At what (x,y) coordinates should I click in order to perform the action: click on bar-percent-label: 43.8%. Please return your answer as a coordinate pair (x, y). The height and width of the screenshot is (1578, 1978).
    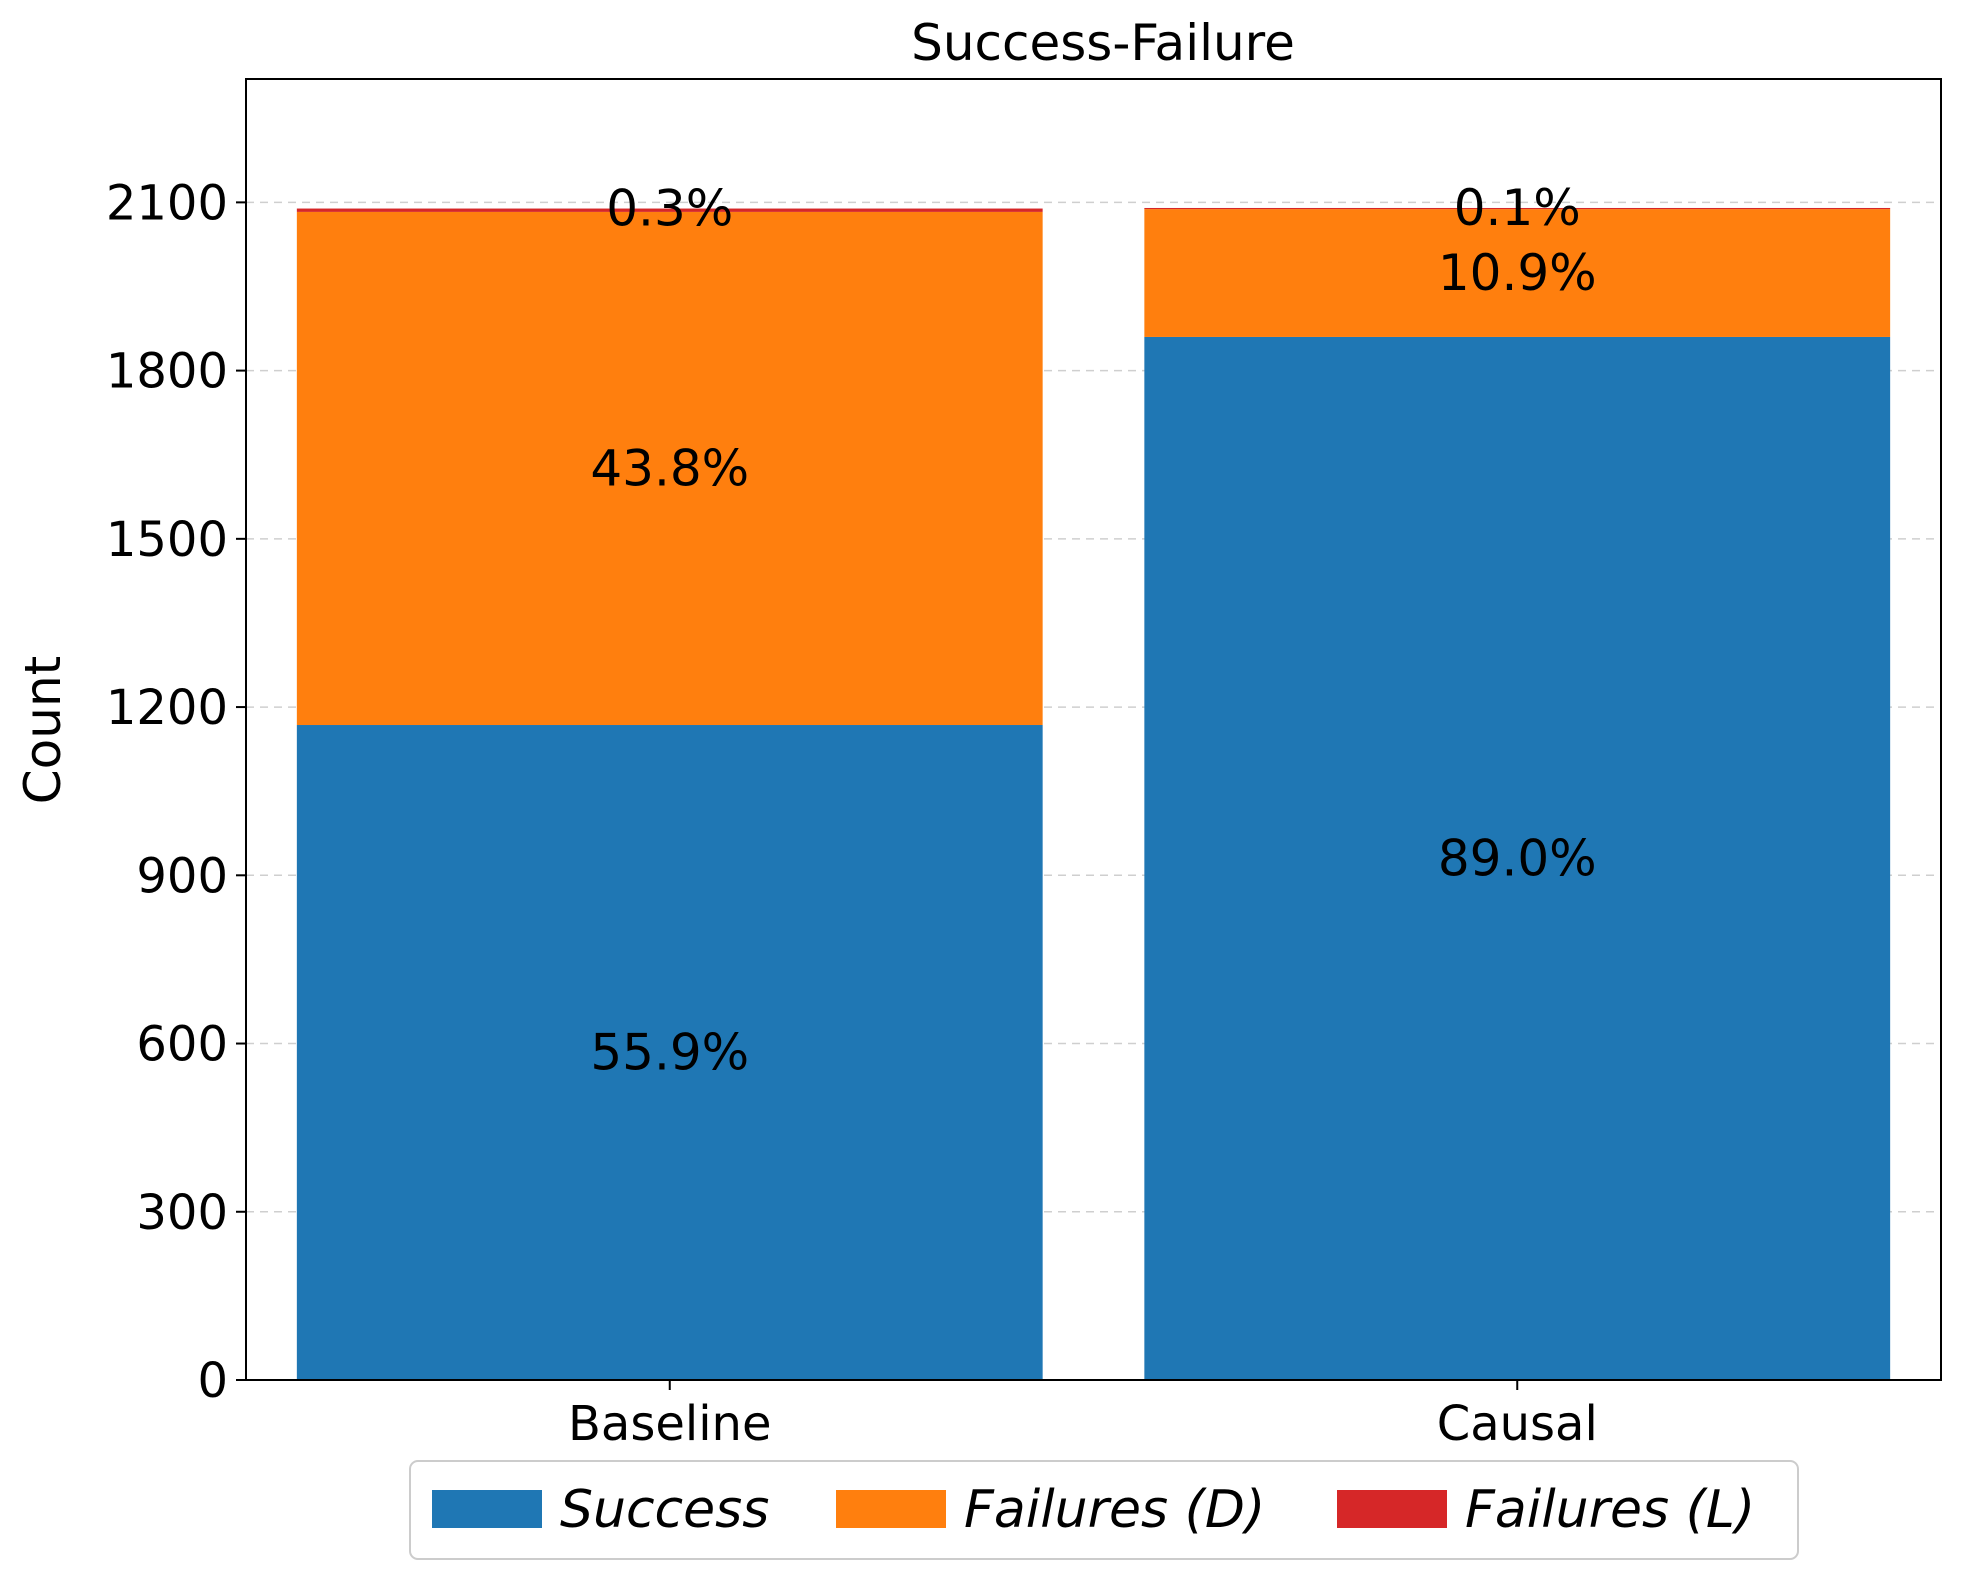
    Looking at the image, I should click on (669, 468).